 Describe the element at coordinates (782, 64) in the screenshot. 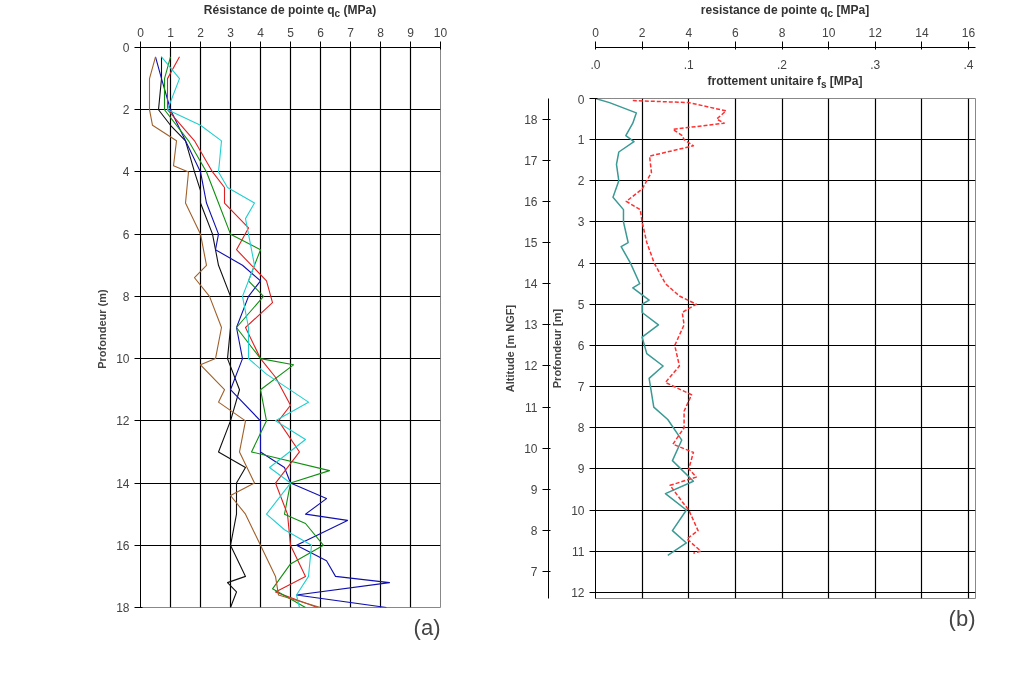

I see `x2-tick-label: .2` at that location.